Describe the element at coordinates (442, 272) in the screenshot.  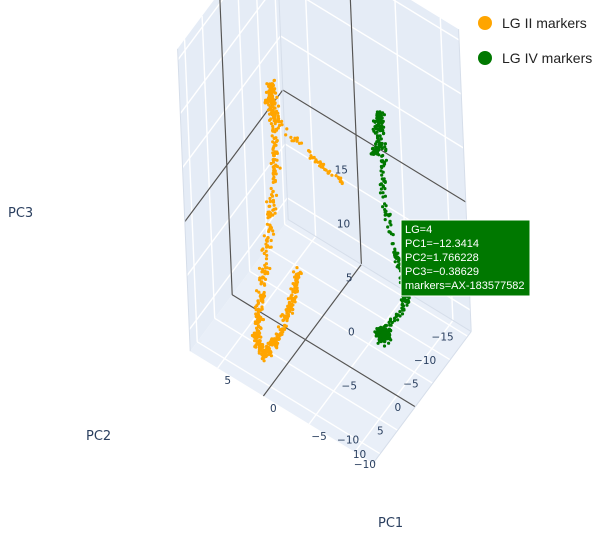
I see `hover-line-pc3: PC3=−0.38629` at that location.